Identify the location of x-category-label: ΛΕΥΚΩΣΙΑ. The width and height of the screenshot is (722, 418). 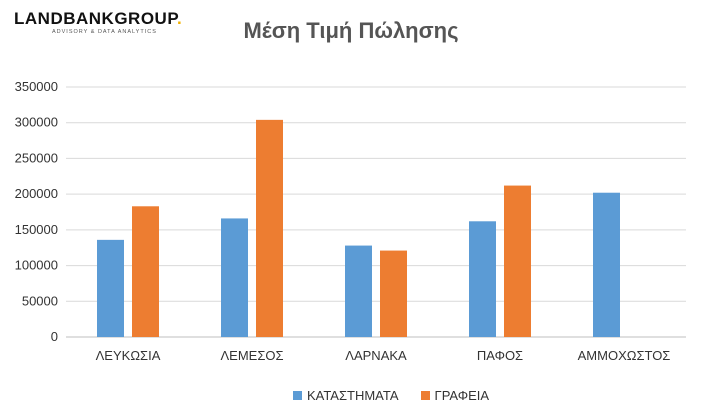
(128, 355).